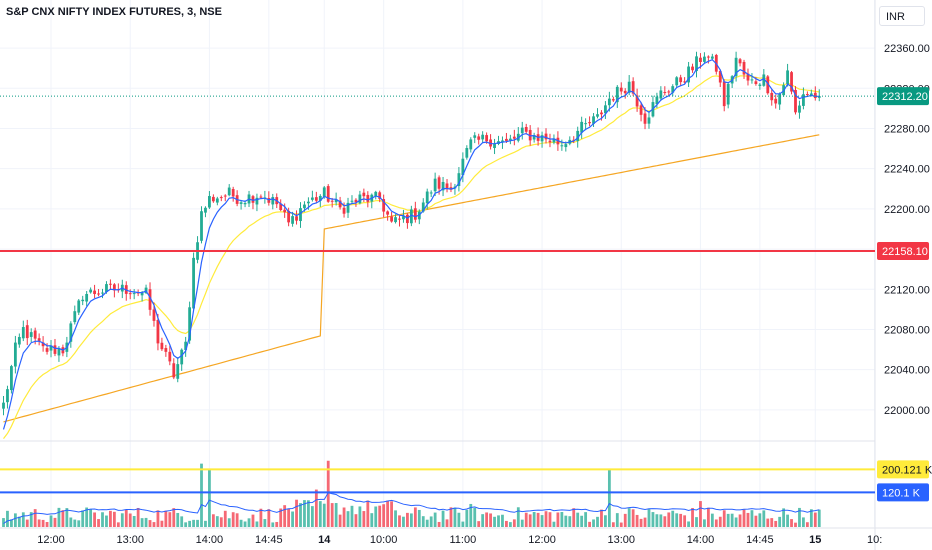 This screenshot has height=550, width=932. Describe the element at coordinates (907, 330) in the screenshot. I see `y-tick-label: 22080.00` at that location.